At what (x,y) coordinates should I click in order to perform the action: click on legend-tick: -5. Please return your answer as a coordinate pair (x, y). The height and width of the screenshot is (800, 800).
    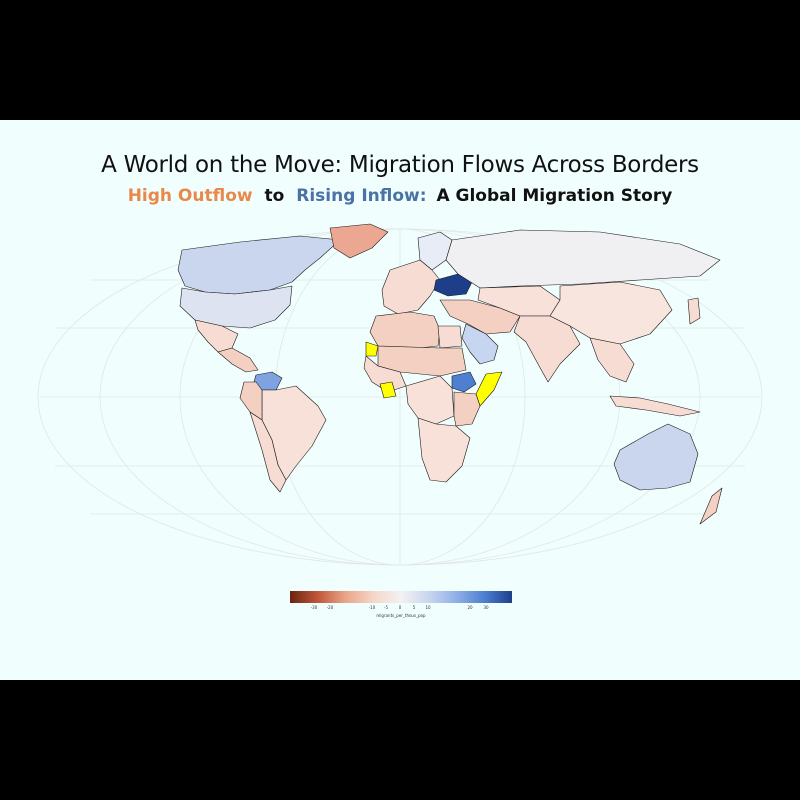
    Looking at the image, I should click on (386, 607).